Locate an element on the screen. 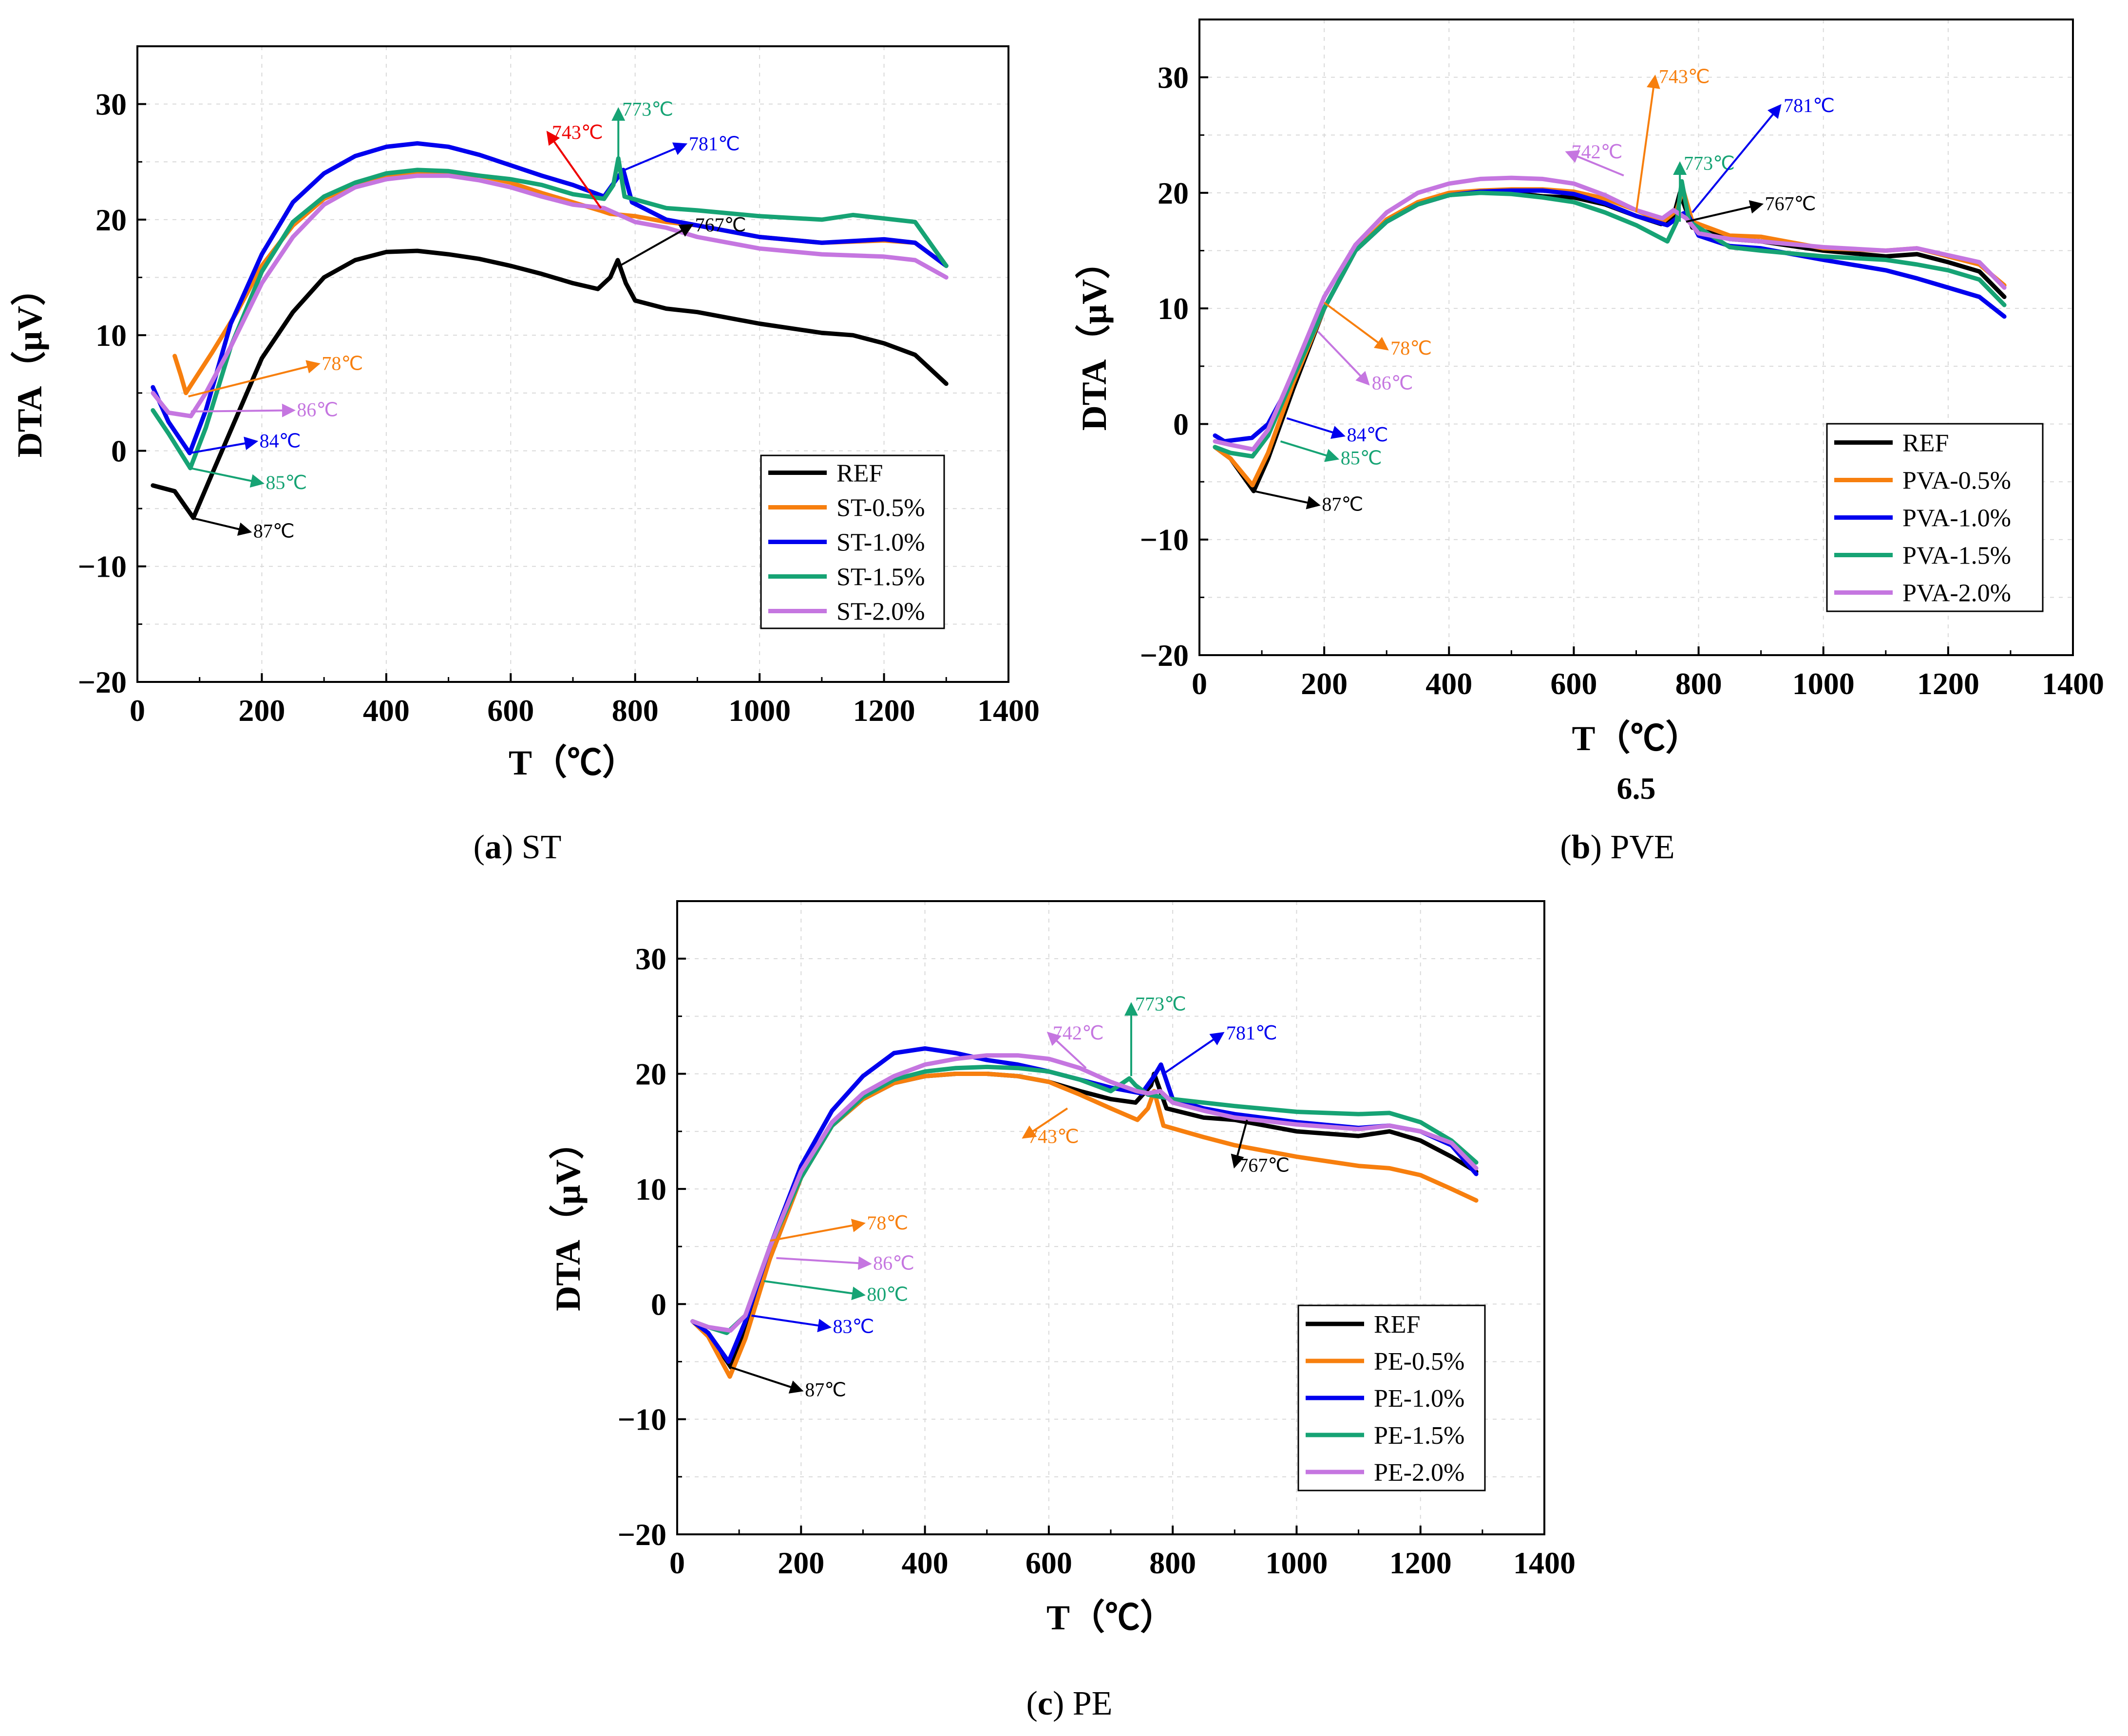 This screenshot has height=1736, width=2128. series-line-st-1-0- is located at coordinates (550, 298).